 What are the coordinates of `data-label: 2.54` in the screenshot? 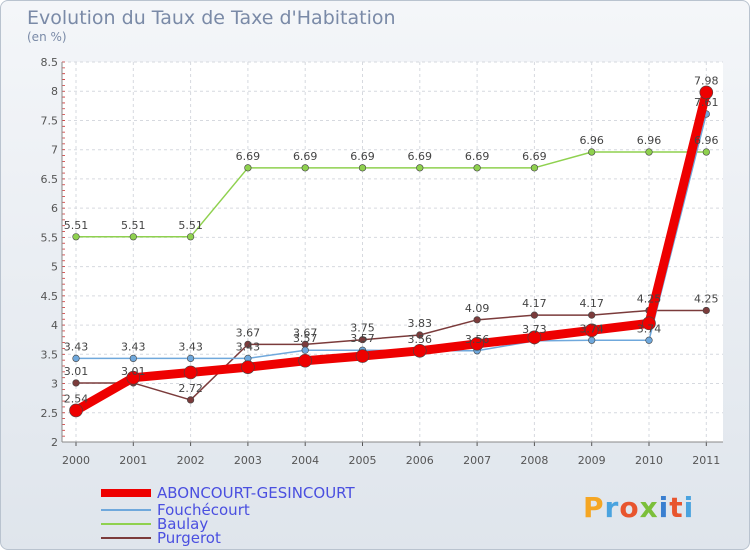 It's located at (76, 398).